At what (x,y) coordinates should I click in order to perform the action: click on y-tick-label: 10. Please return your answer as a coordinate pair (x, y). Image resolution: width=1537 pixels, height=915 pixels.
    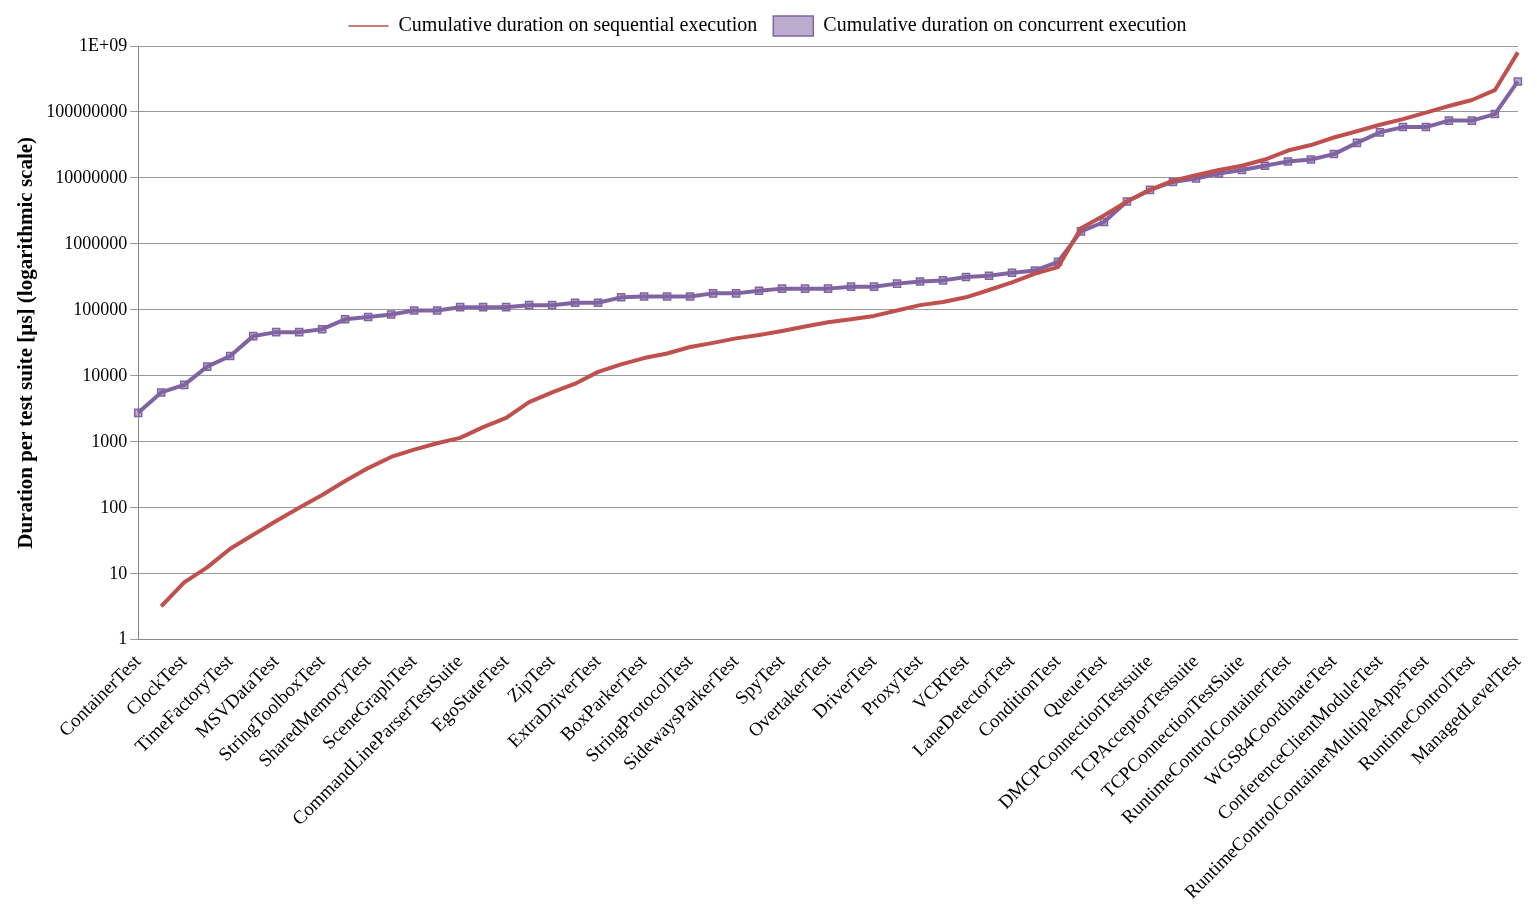
    Looking at the image, I should click on (118, 572).